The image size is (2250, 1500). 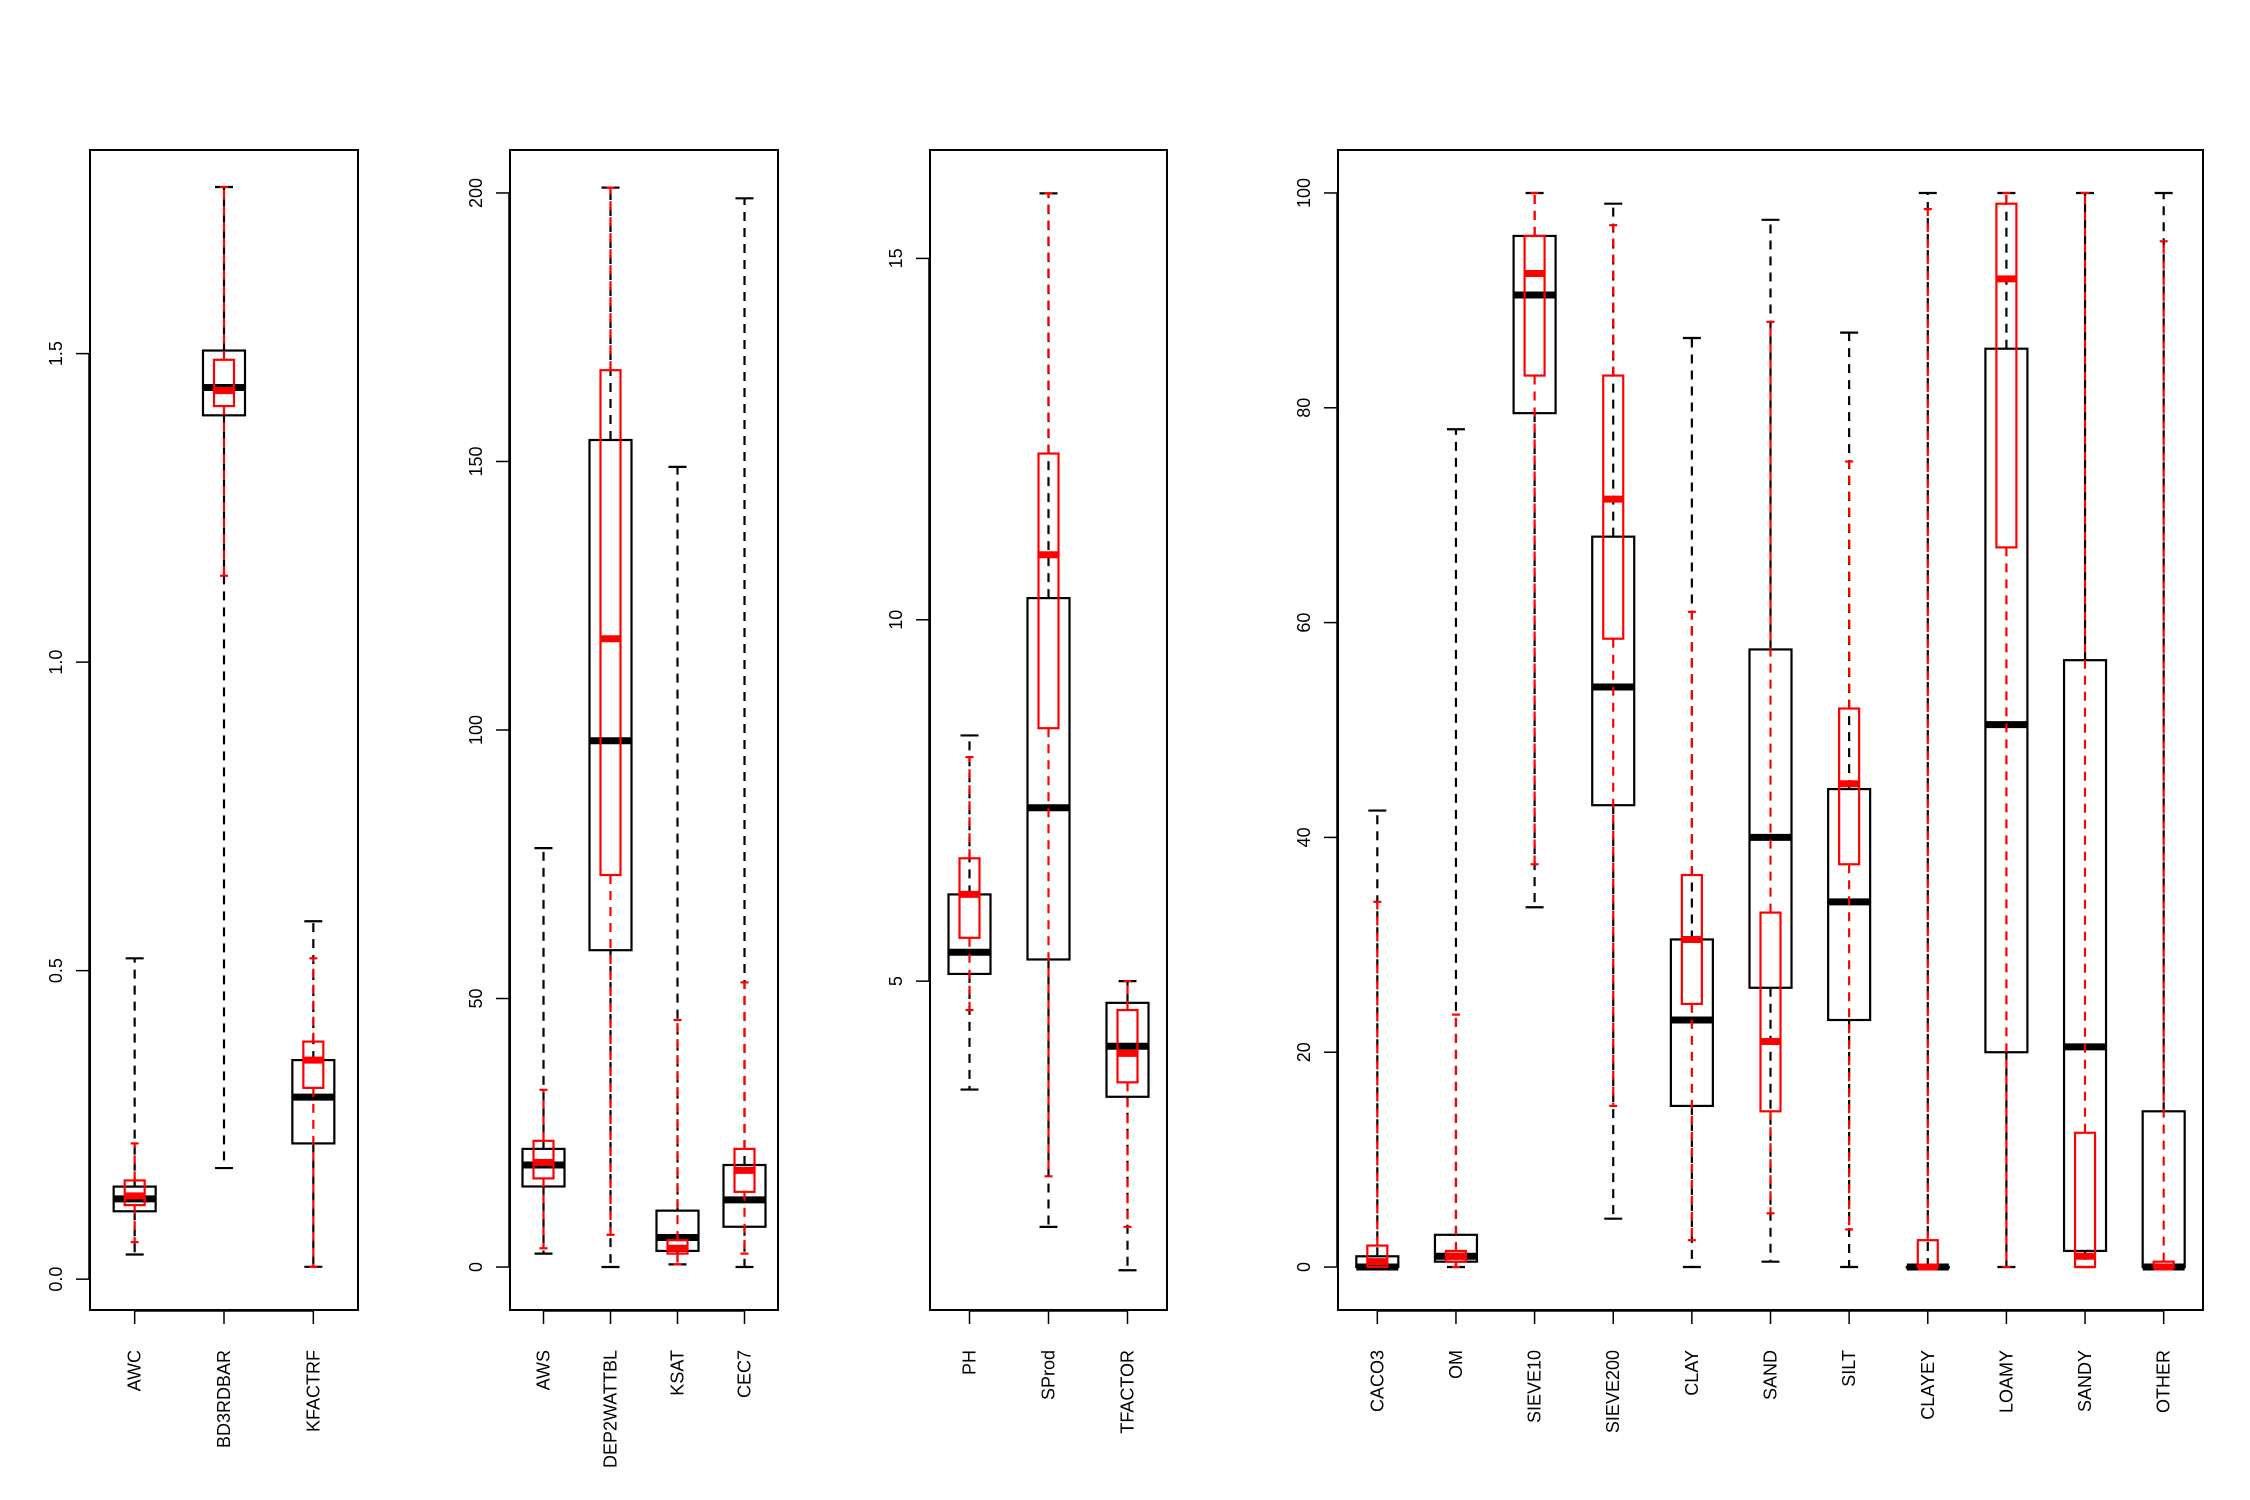 What do you see at coordinates (56, 1279) in the screenshot?
I see `y-tick-label: 0.0` at bounding box center [56, 1279].